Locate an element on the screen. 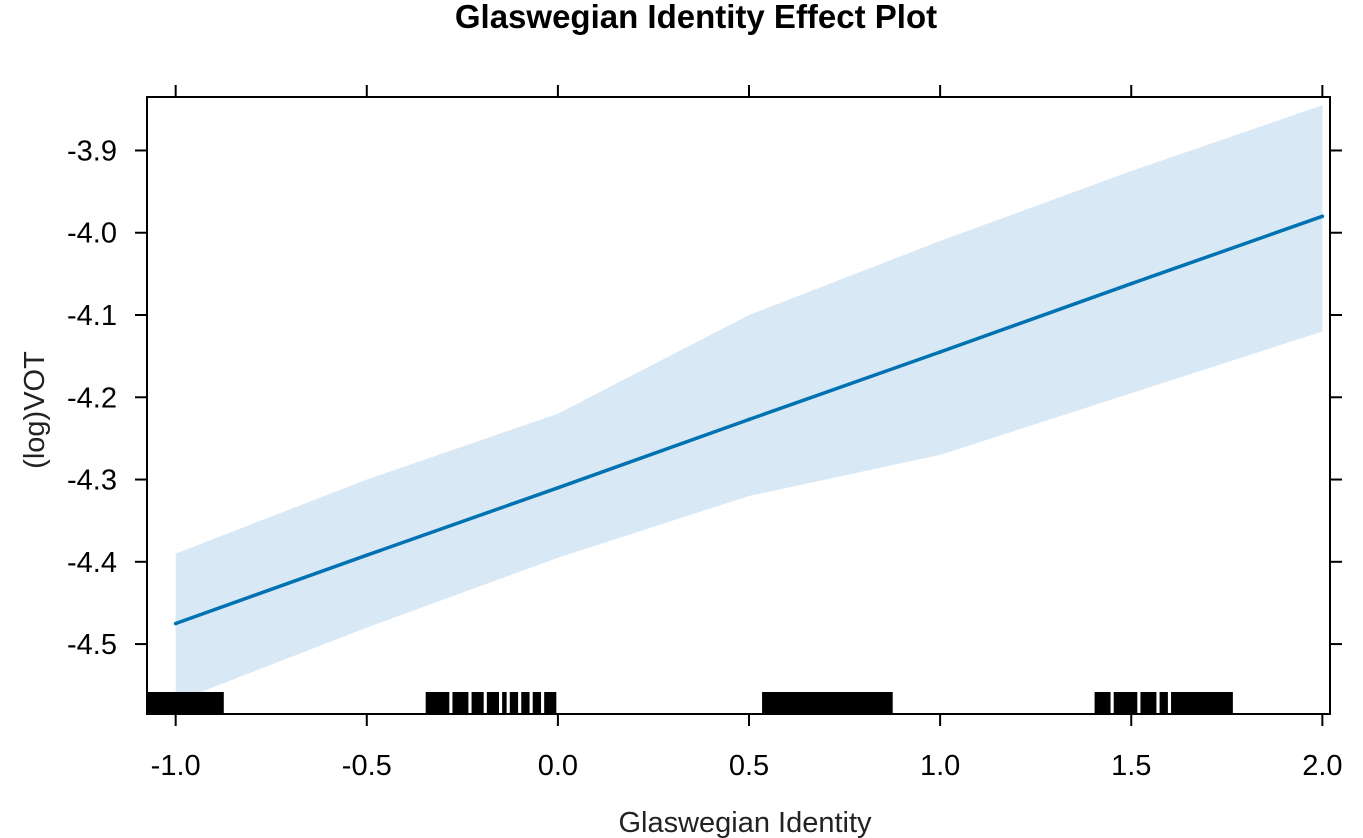  x-axis-label: Glaswegian Identity is located at coordinates (745, 822).